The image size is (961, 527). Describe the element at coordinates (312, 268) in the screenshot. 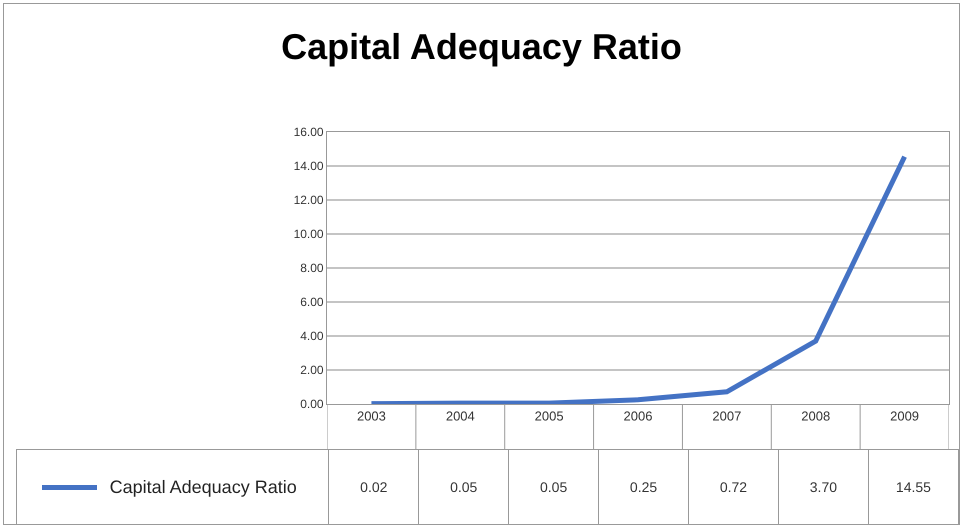

I see `y-tick-label: 8.00` at that location.